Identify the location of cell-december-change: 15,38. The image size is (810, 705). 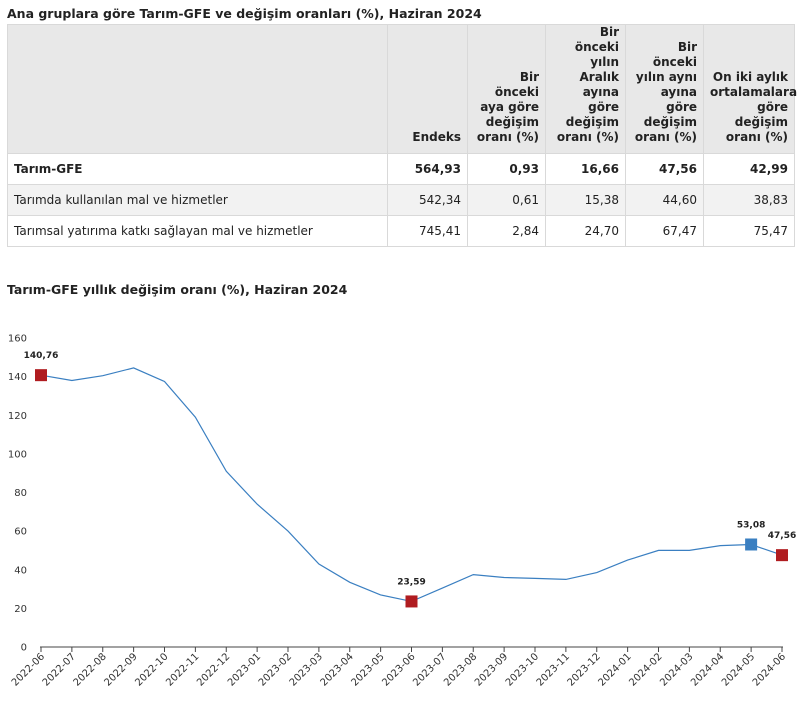
(585, 200).